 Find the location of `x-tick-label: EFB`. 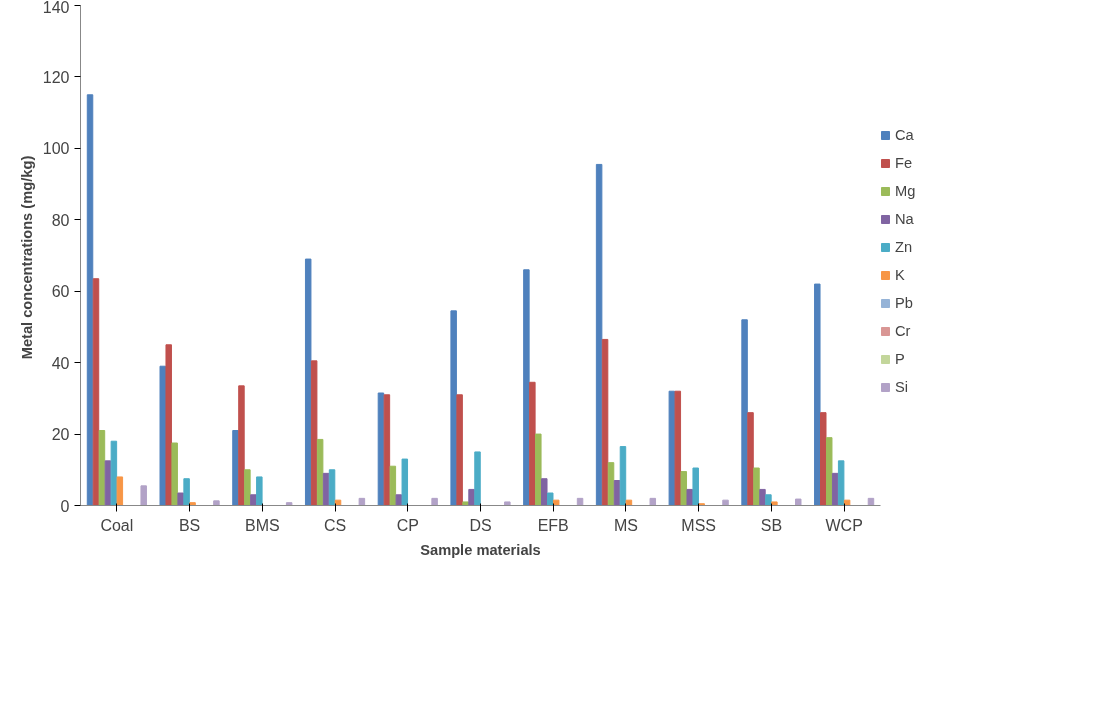

x-tick-label: EFB is located at coordinates (553, 525).